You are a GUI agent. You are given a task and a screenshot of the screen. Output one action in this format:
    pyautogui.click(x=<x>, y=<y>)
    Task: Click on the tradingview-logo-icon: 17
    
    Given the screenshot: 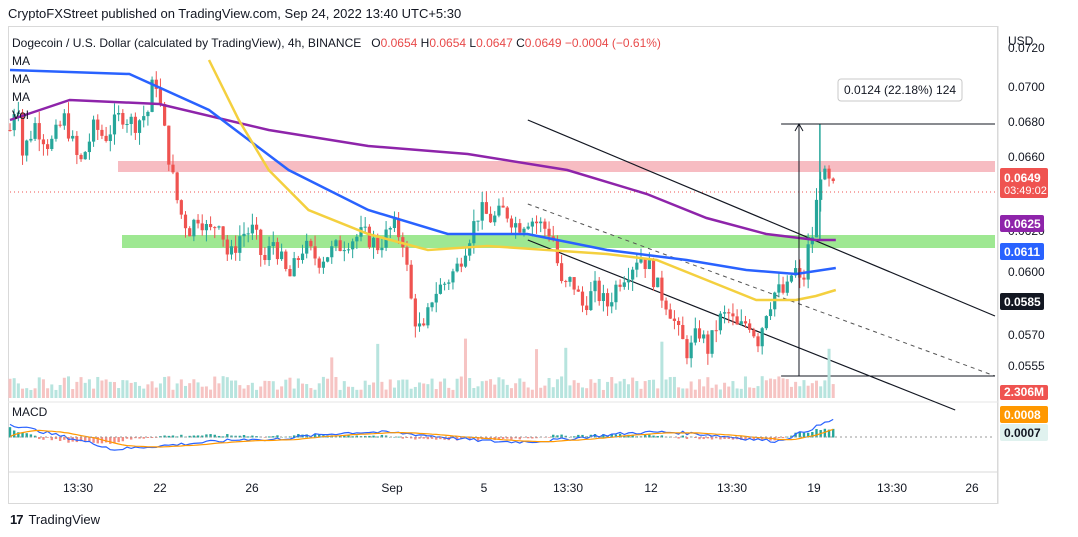 What is the action you would take?
    pyautogui.click(x=17, y=519)
    